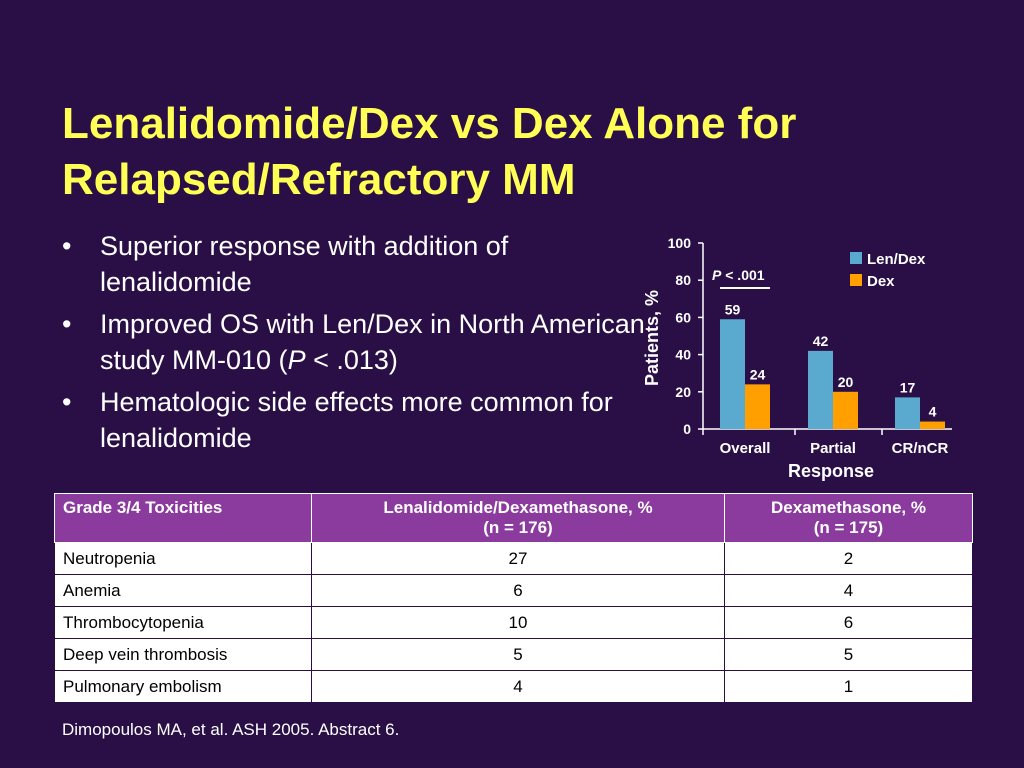 The width and height of the screenshot is (1024, 768). What do you see at coordinates (908, 387) in the screenshot?
I see `data-label: 17` at bounding box center [908, 387].